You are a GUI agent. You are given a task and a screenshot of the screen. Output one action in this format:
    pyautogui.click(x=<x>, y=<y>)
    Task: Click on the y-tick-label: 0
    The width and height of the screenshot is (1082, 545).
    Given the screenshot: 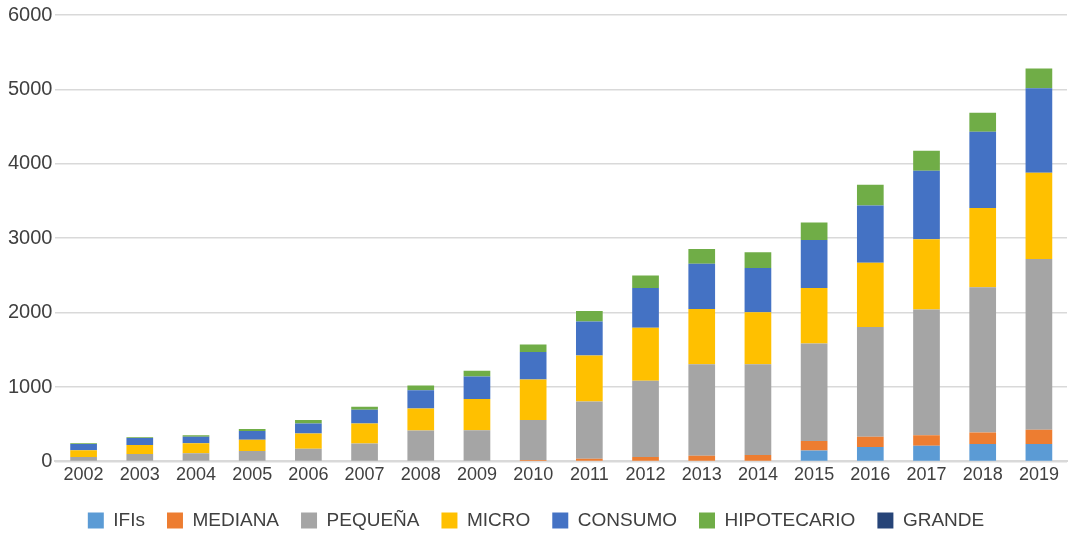 What is the action you would take?
    pyautogui.click(x=47, y=459)
    